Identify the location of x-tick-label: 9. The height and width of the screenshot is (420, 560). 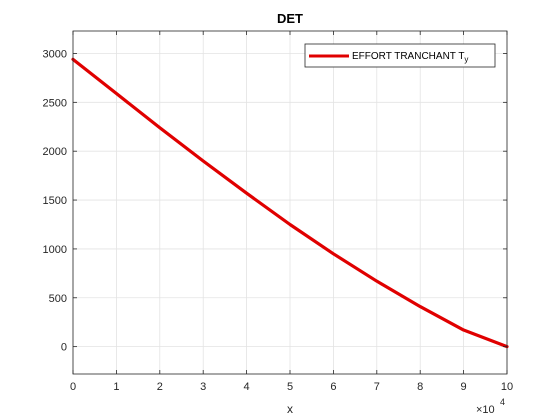
(464, 387).